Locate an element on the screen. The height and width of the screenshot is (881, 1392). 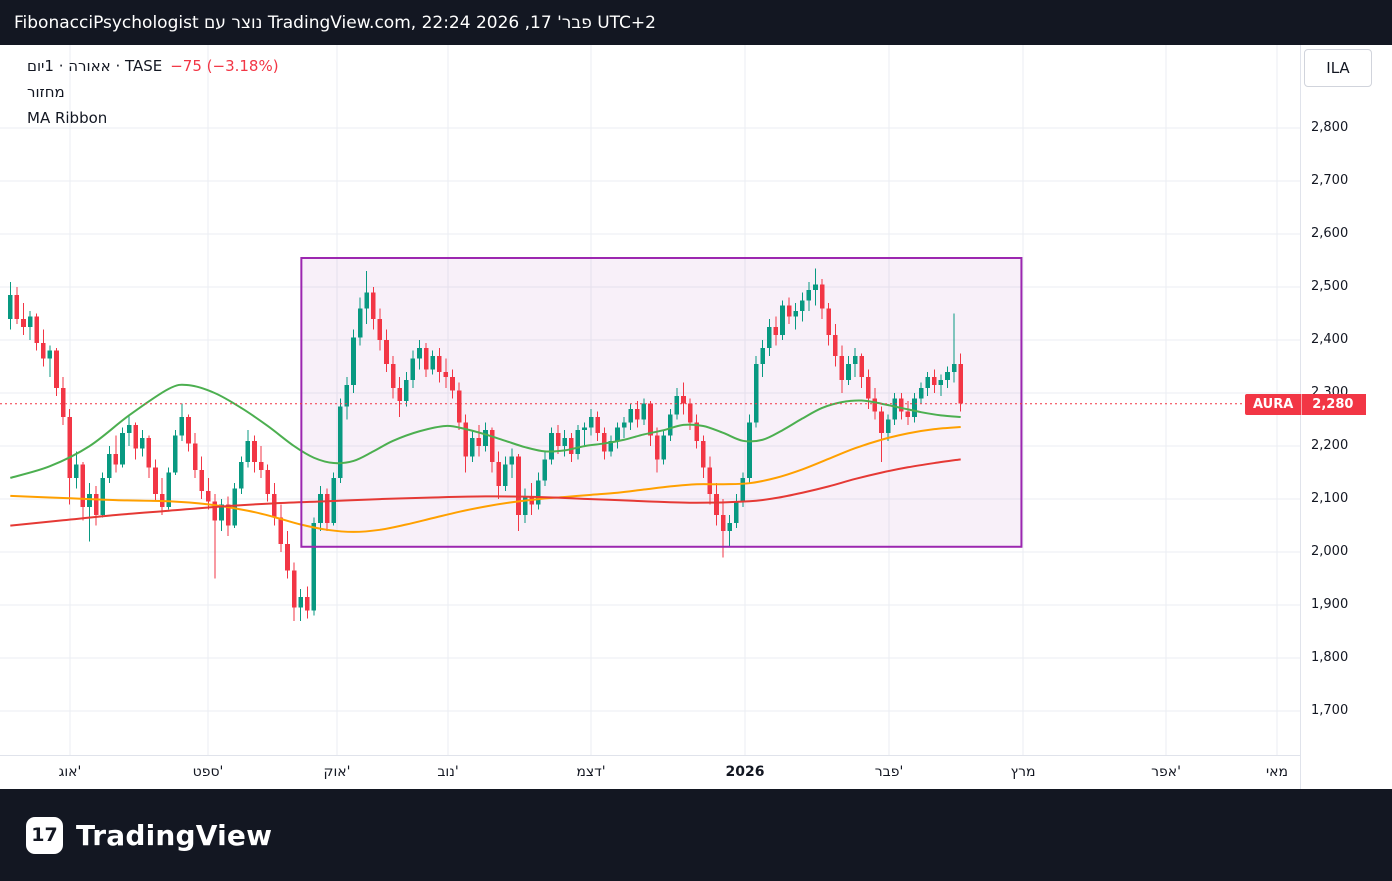
indicator-ma-ribbon: MA Ribbon is located at coordinates (67, 118).